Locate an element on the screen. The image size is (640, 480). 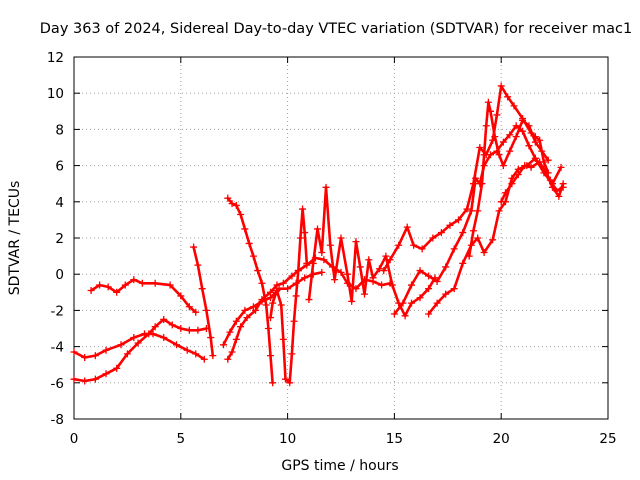
y-axis-label: SDTVAR / TECUs is located at coordinates (15, 238).